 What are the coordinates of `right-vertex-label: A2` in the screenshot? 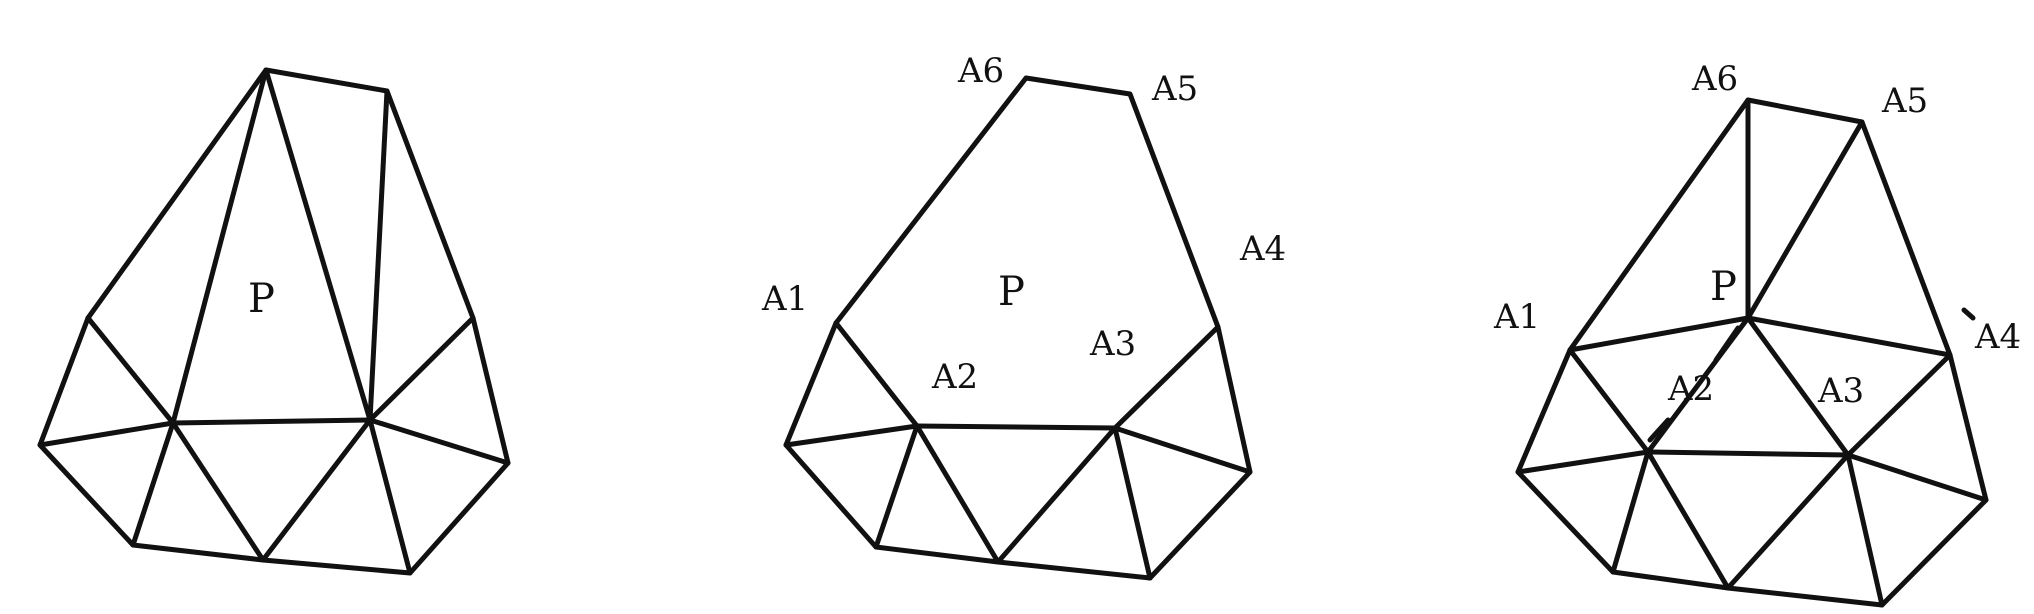 It's located at (1690, 389).